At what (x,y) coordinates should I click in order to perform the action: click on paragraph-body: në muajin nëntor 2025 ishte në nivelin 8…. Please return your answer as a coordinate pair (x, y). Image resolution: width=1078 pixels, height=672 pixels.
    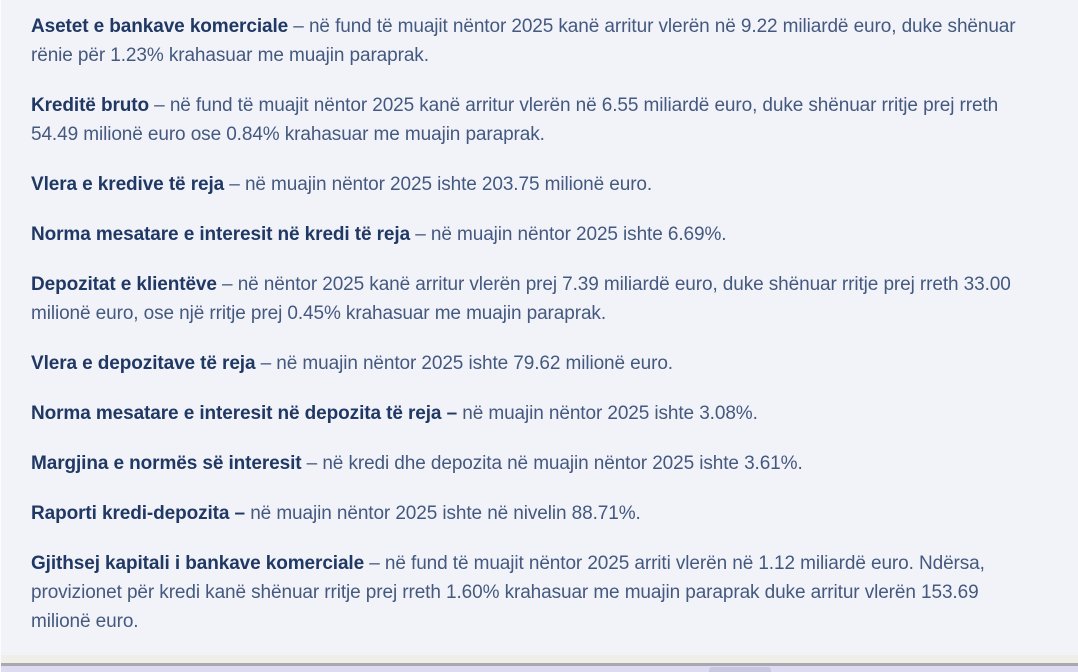
    Looking at the image, I should click on (445, 513).